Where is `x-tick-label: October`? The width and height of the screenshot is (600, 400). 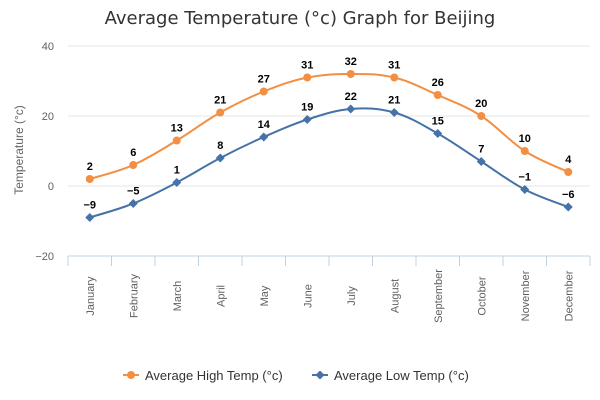 x-tick-label: October is located at coordinates (482, 295).